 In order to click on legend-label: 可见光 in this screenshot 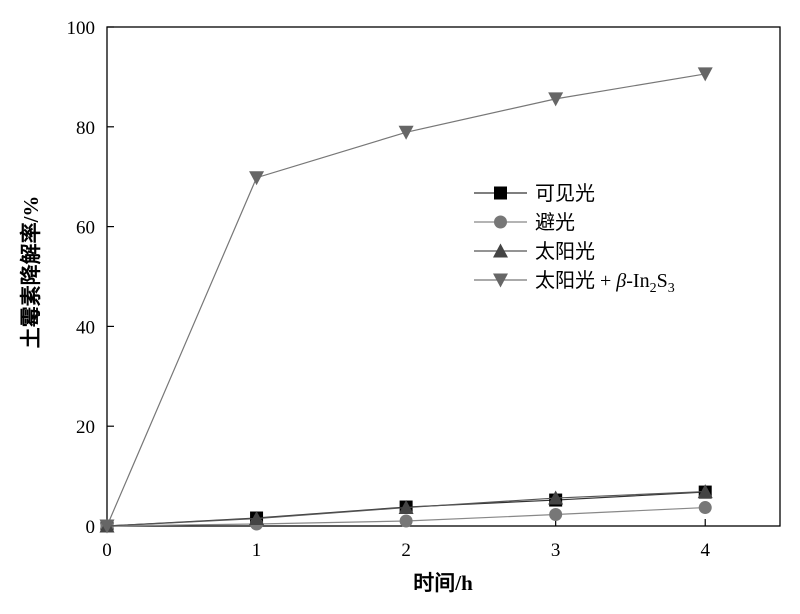, I will do `click(565, 193)`.